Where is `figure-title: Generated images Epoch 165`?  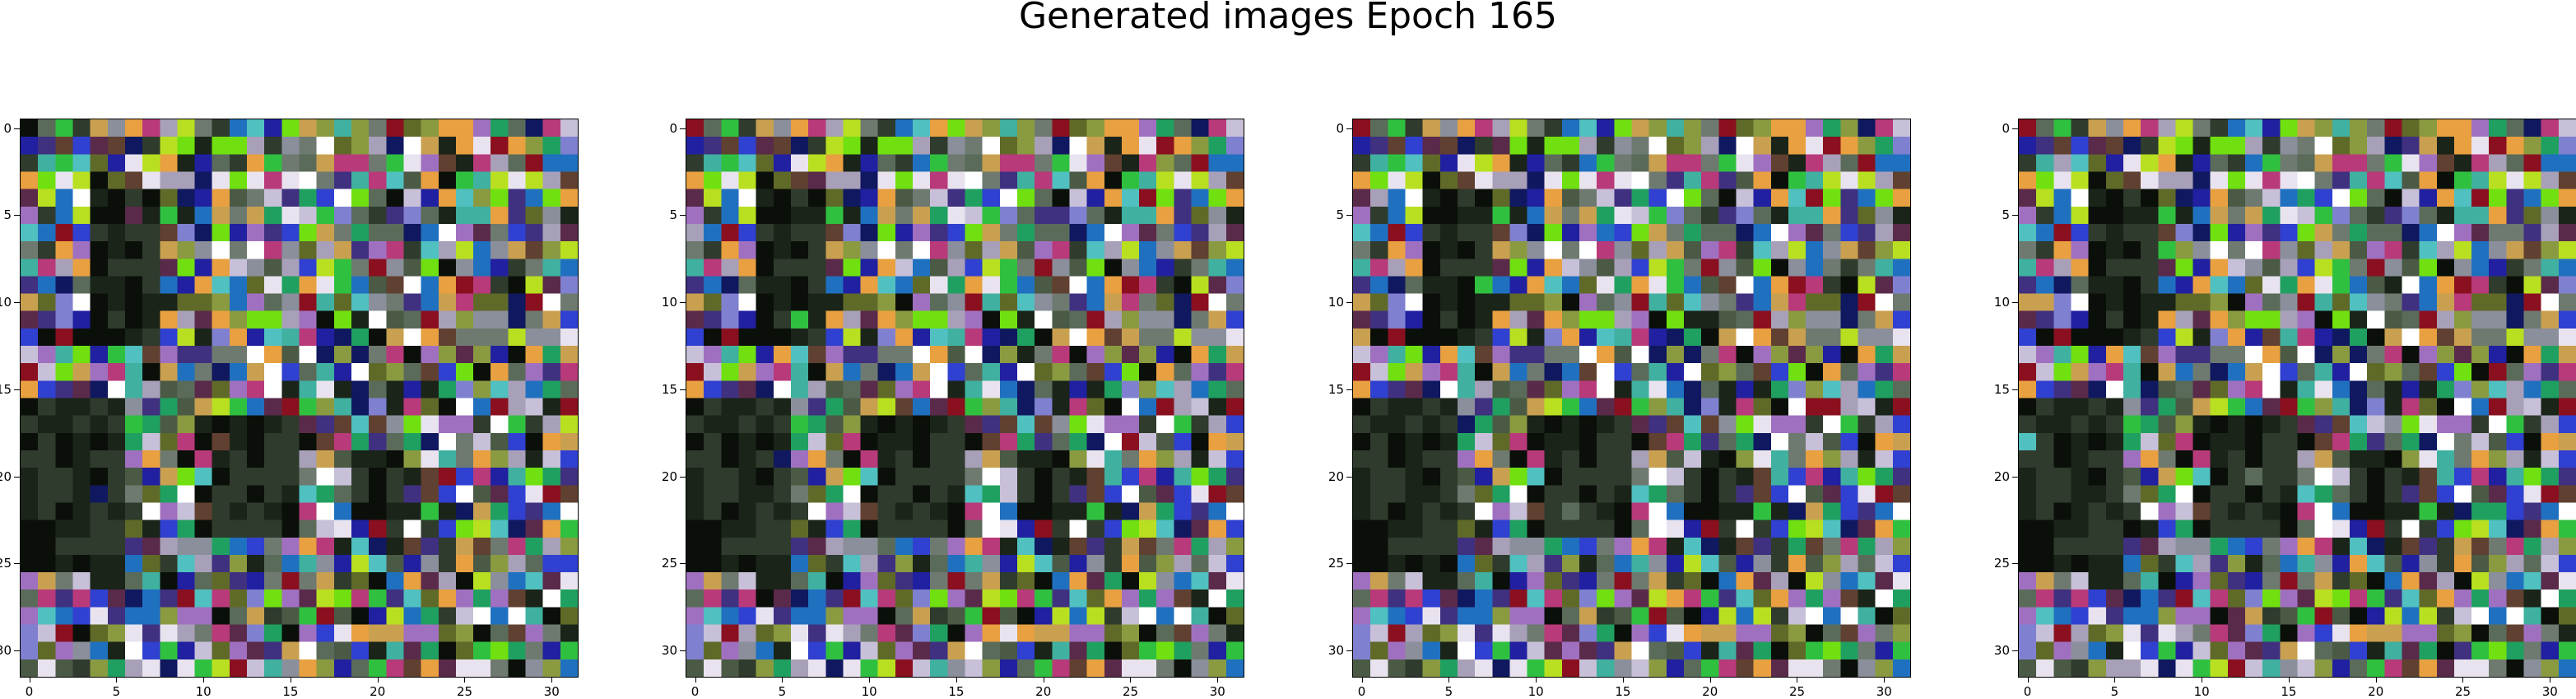 figure-title: Generated images Epoch 165 is located at coordinates (1288, 18).